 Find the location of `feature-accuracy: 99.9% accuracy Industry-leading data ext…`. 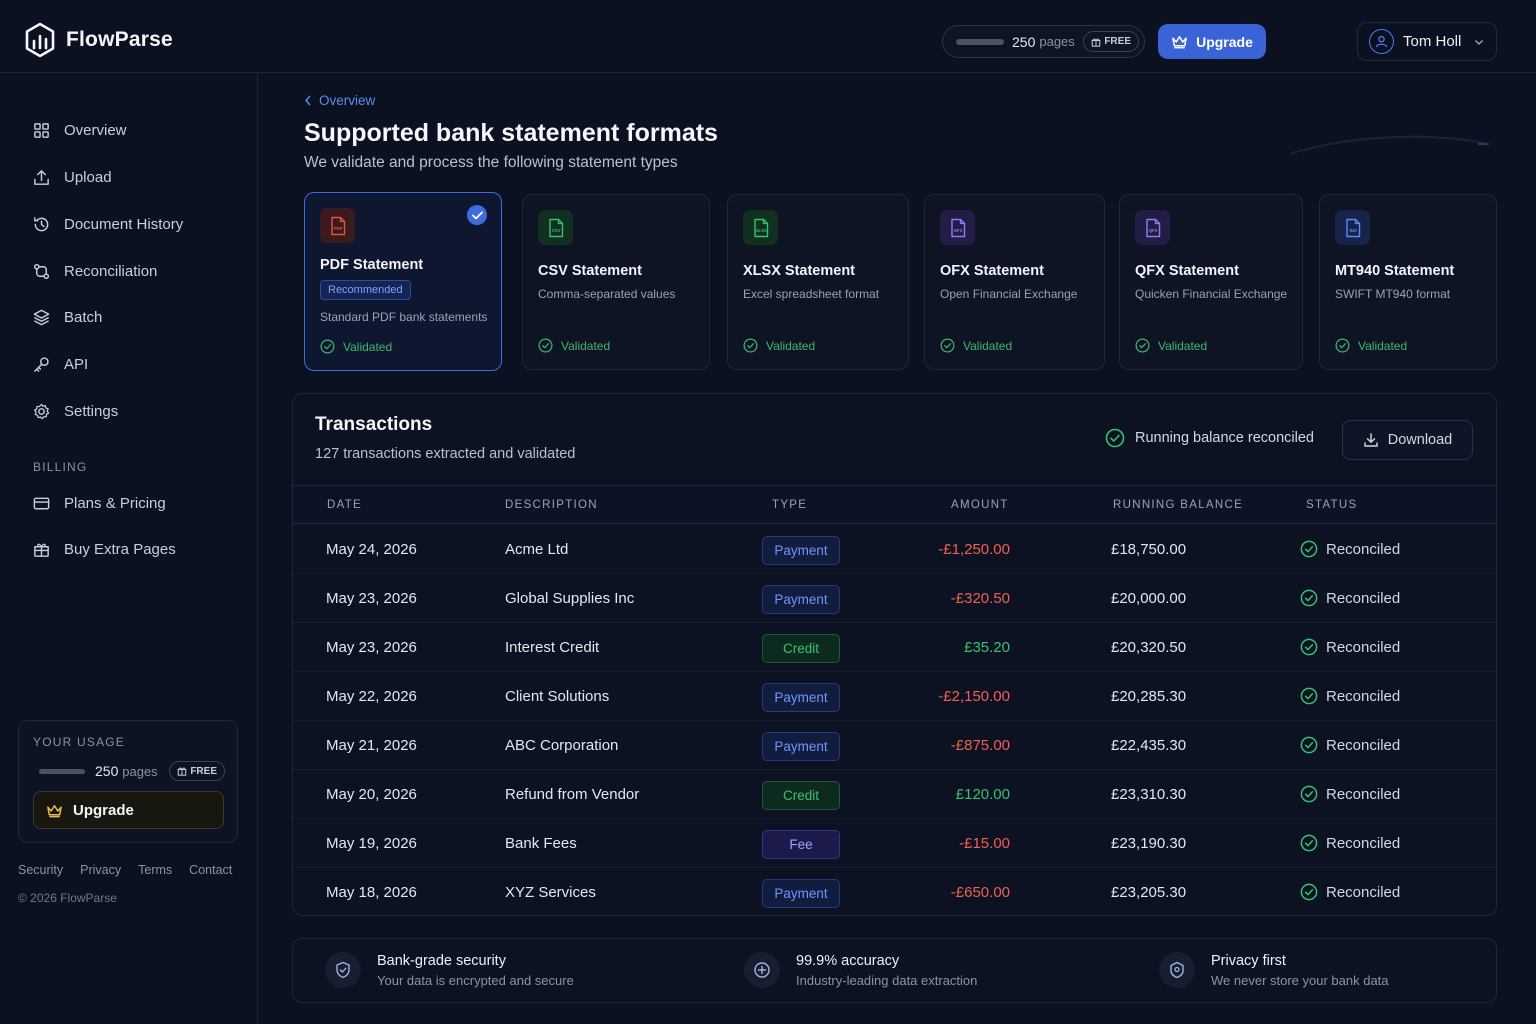

feature-accuracy: 99.9% accuracy Industry-leading data ext… is located at coordinates (860, 970).